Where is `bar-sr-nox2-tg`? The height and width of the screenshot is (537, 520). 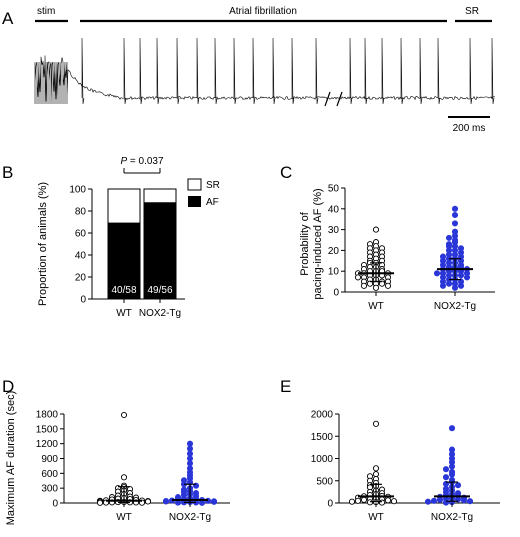 bar-sr-nox2-tg is located at coordinates (160, 196).